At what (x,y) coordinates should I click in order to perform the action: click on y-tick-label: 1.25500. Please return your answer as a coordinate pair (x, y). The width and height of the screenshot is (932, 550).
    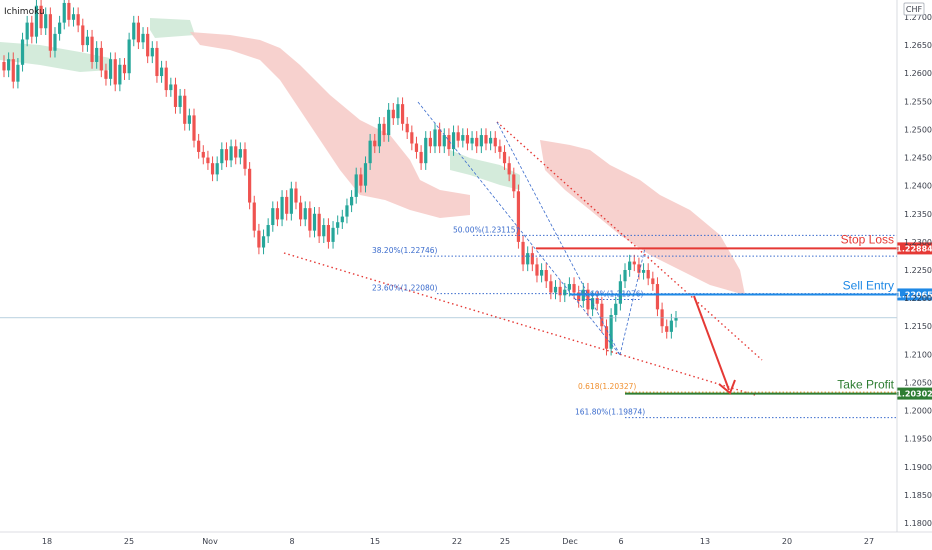
    Looking at the image, I should click on (918, 101).